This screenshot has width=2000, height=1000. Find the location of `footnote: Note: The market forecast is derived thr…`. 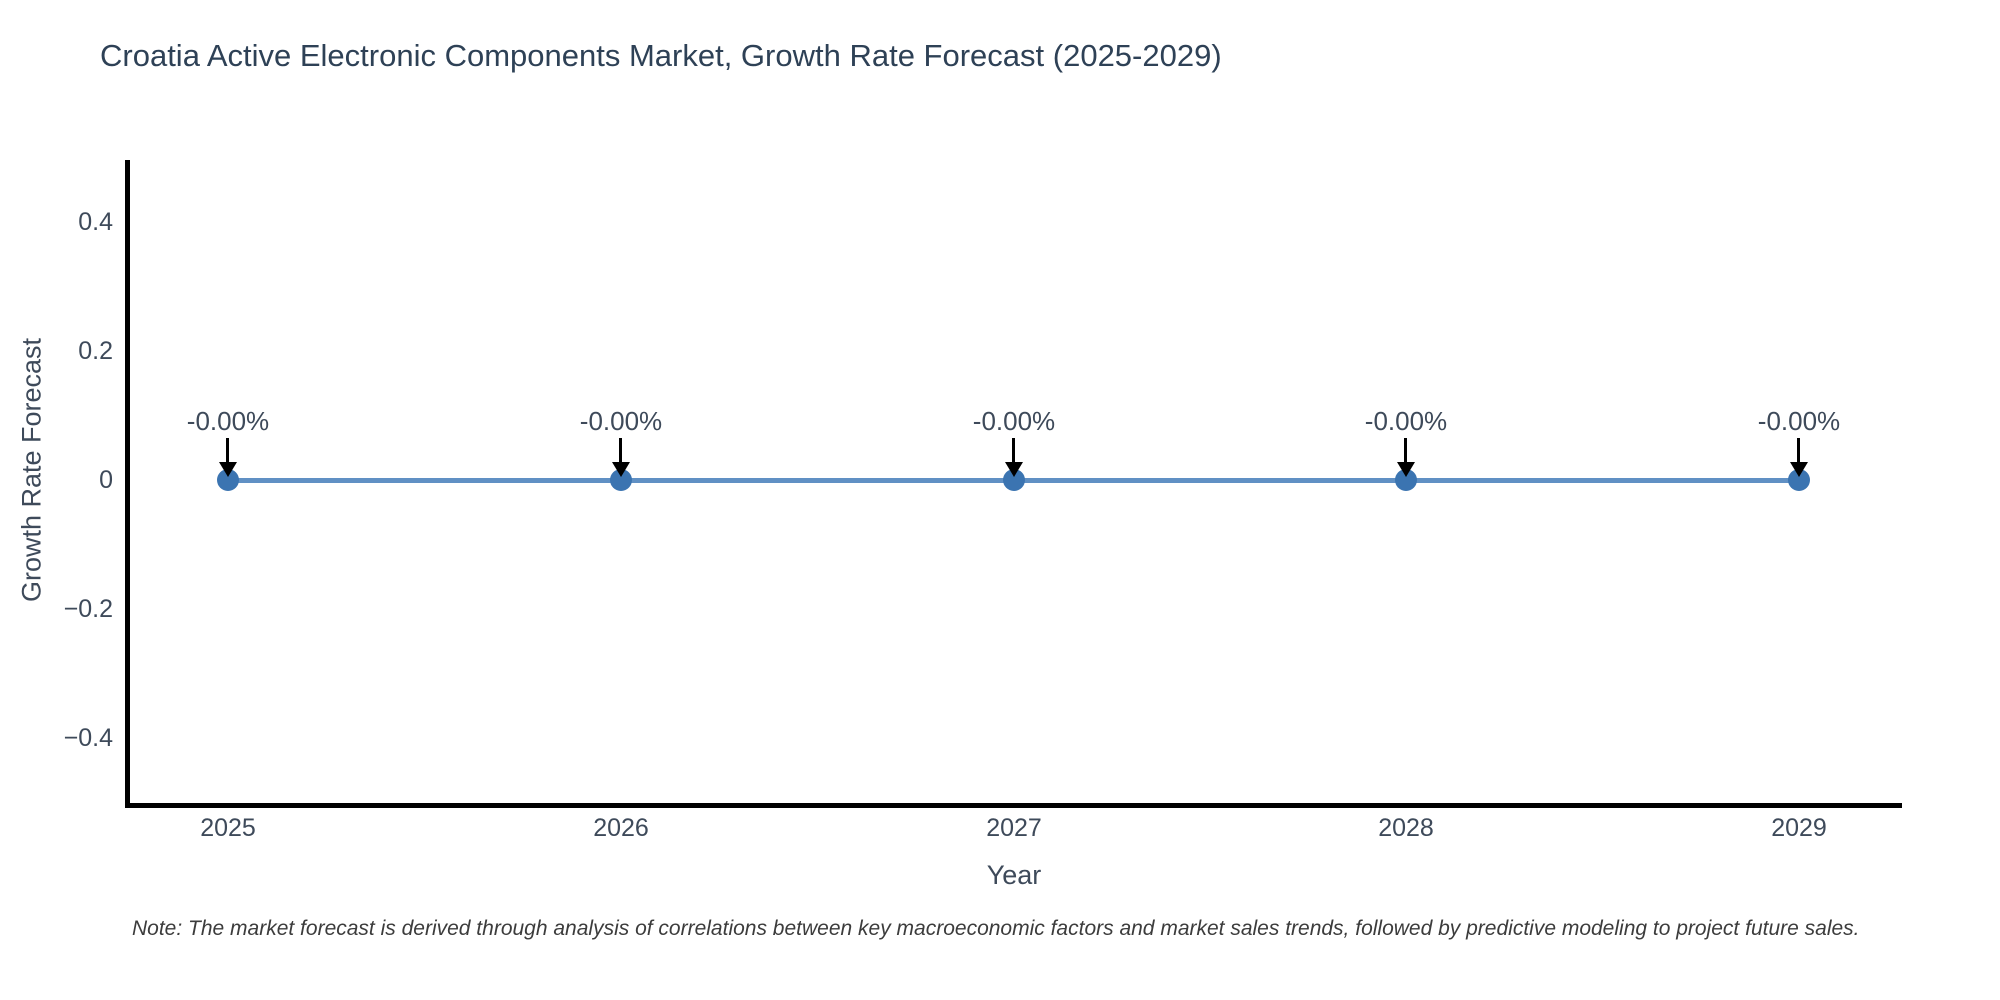

footnote: Note: The market forecast is derived thr… is located at coordinates (996, 928).